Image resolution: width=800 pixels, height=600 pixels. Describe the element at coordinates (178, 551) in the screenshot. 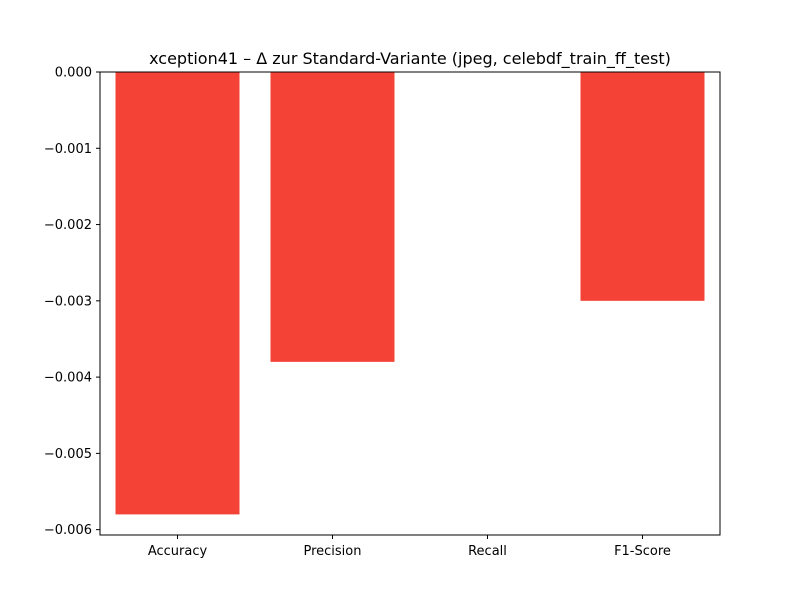

I see `x-tick-label: Accuracy` at that location.